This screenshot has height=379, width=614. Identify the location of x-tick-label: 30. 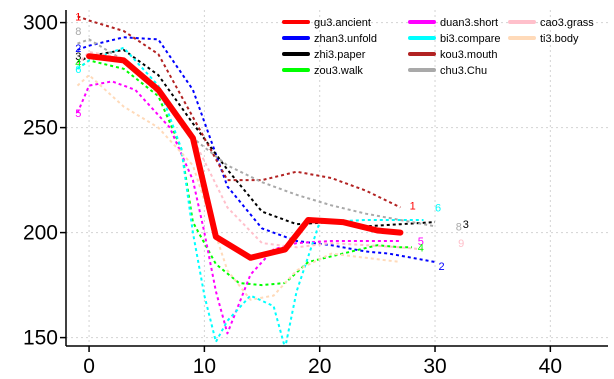
(434, 366).